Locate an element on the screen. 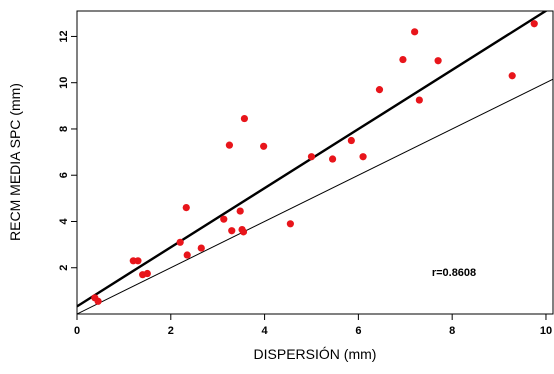 Image resolution: width=554 pixels, height=374 pixels. y-tick-label: 2 is located at coordinates (64, 268).